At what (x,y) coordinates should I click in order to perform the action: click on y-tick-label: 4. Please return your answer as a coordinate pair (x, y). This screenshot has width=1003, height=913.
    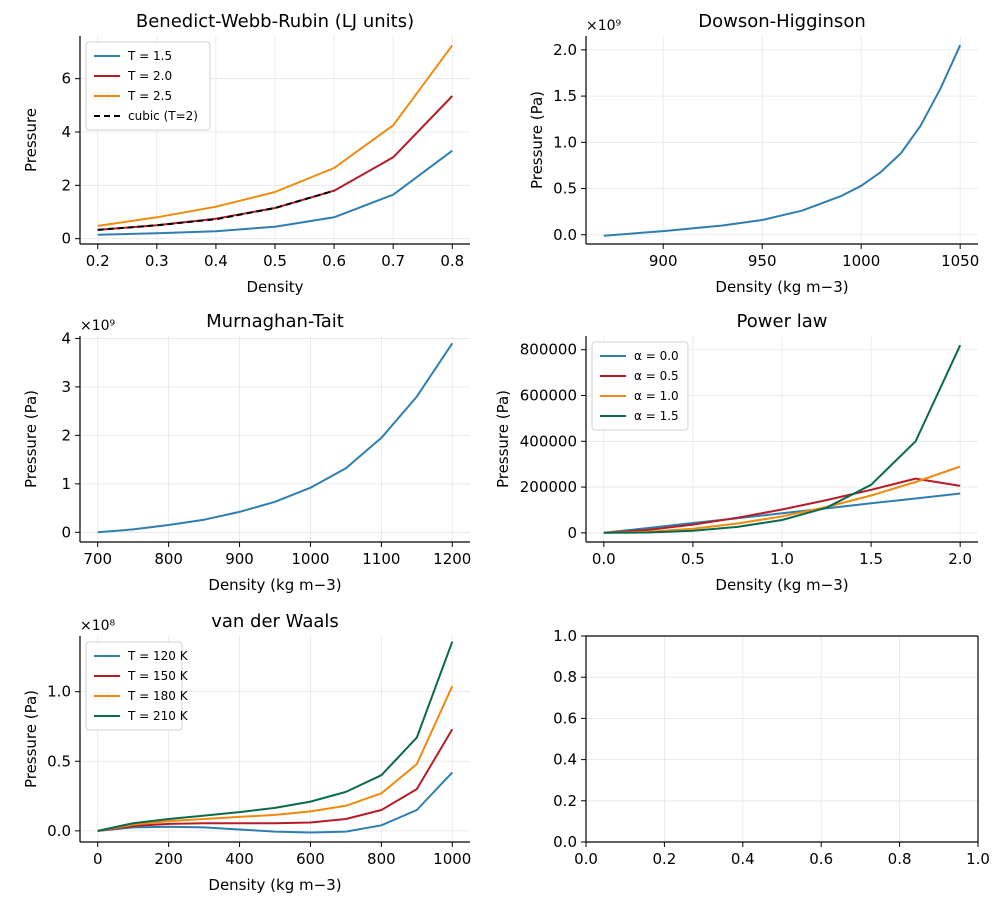
    Looking at the image, I should click on (66, 132).